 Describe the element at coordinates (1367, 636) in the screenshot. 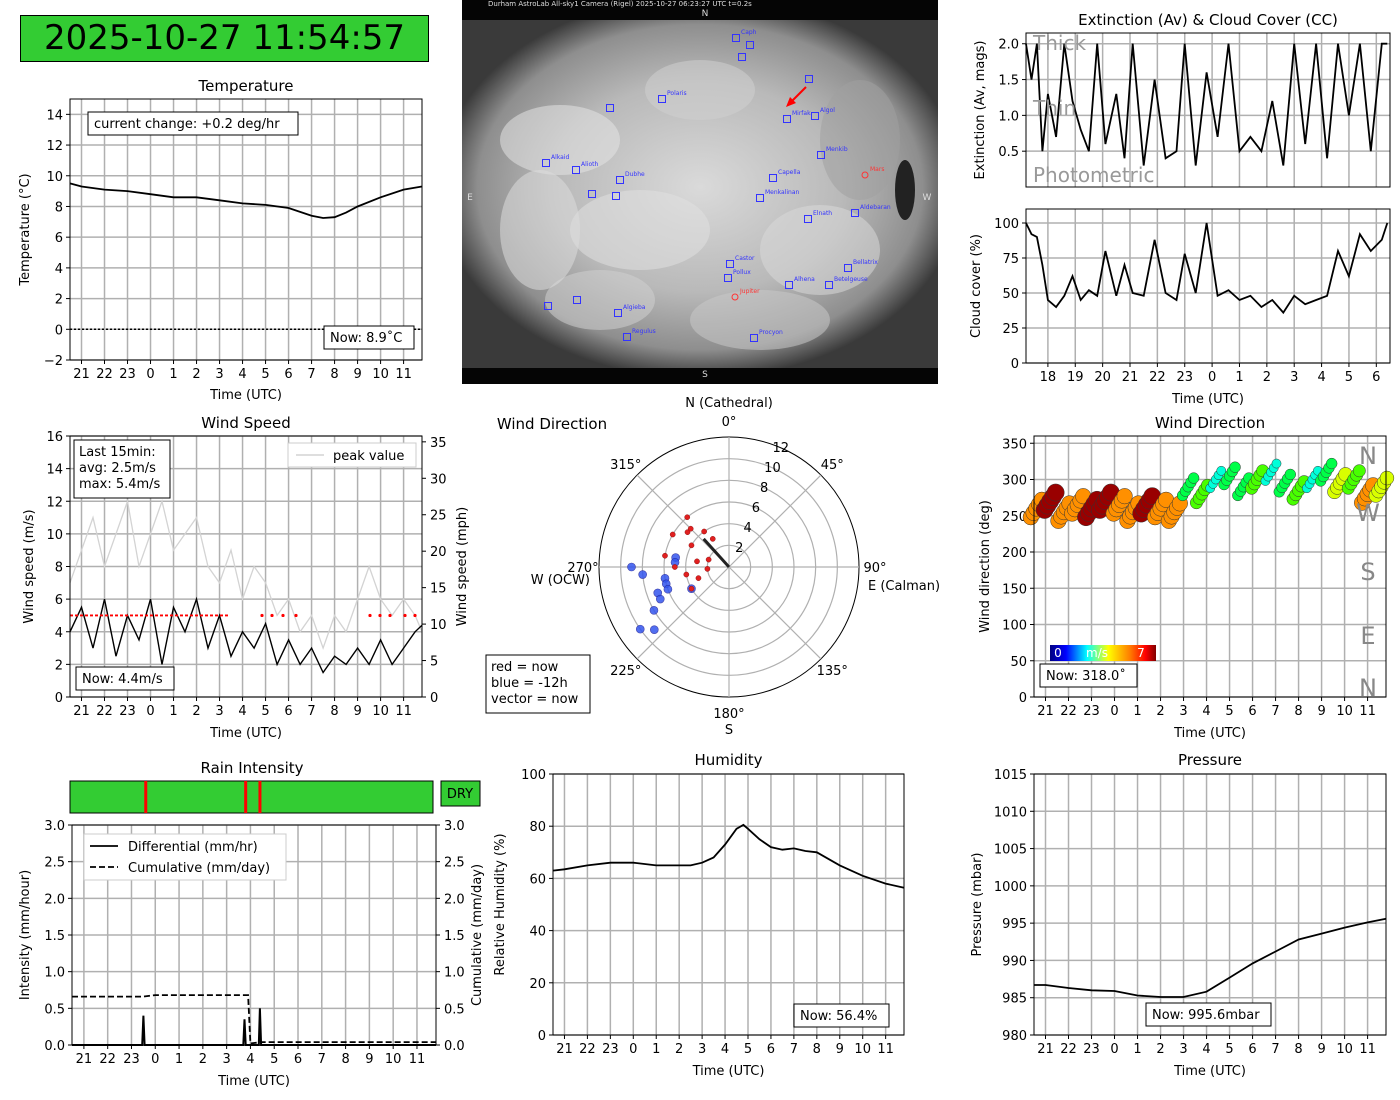

I see `wdir-compass-label: E` at that location.